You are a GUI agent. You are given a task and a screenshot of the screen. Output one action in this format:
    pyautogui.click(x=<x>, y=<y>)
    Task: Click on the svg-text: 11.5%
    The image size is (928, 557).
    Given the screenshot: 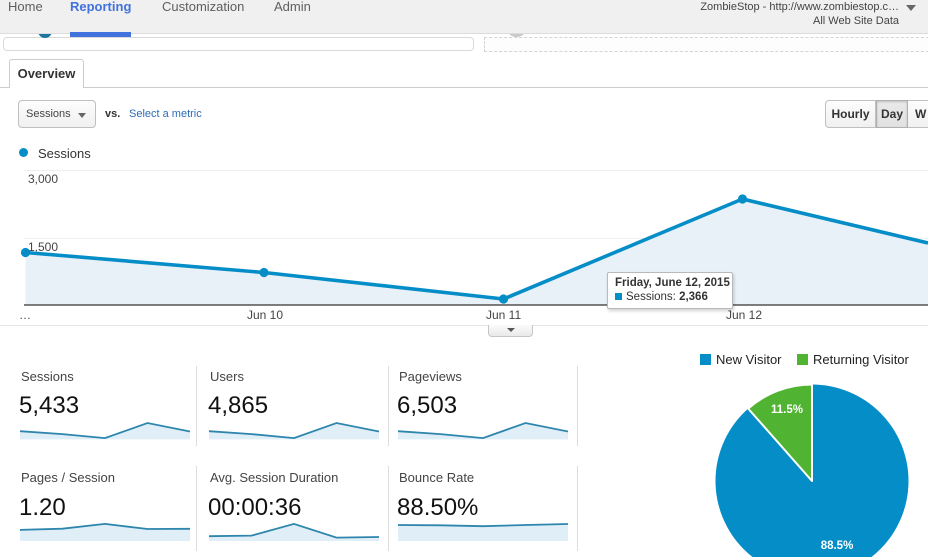 What is the action you would take?
    pyautogui.click(x=787, y=410)
    